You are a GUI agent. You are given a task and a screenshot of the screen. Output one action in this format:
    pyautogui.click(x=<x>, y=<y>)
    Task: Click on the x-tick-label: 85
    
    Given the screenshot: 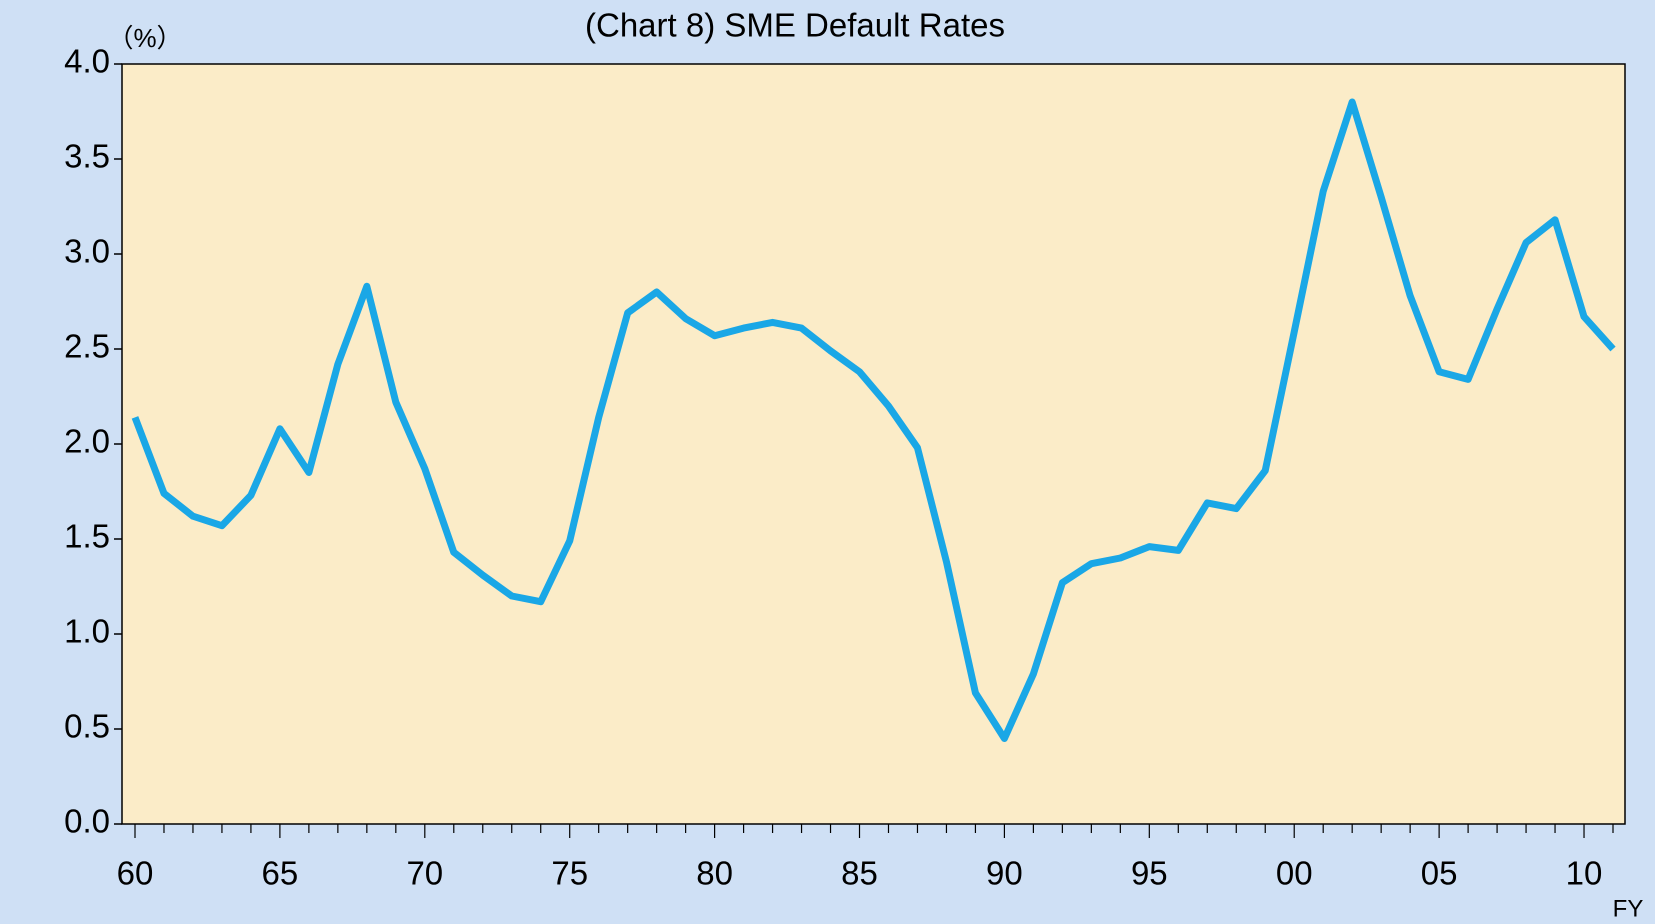 What is the action you would take?
    pyautogui.click(x=859, y=873)
    